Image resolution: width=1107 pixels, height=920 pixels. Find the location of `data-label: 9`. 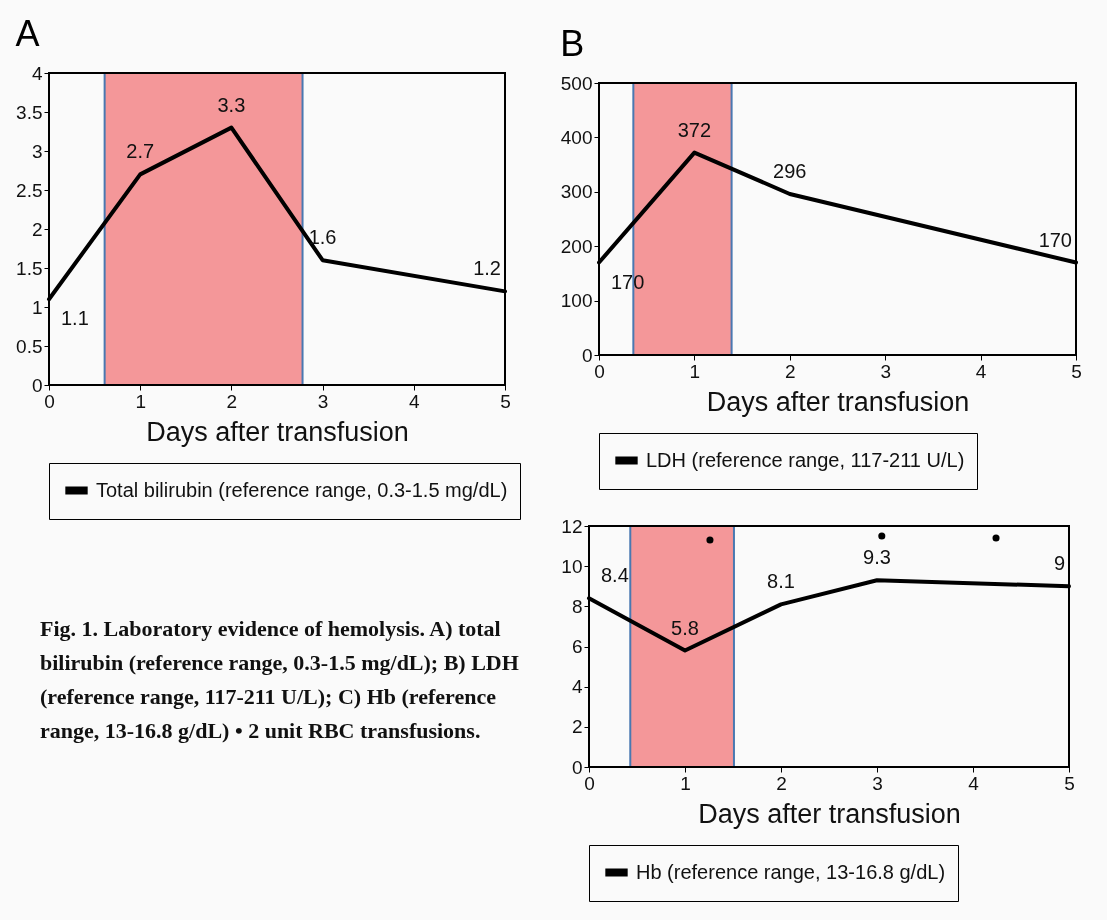

data-label: 9 is located at coordinates (1059, 563).